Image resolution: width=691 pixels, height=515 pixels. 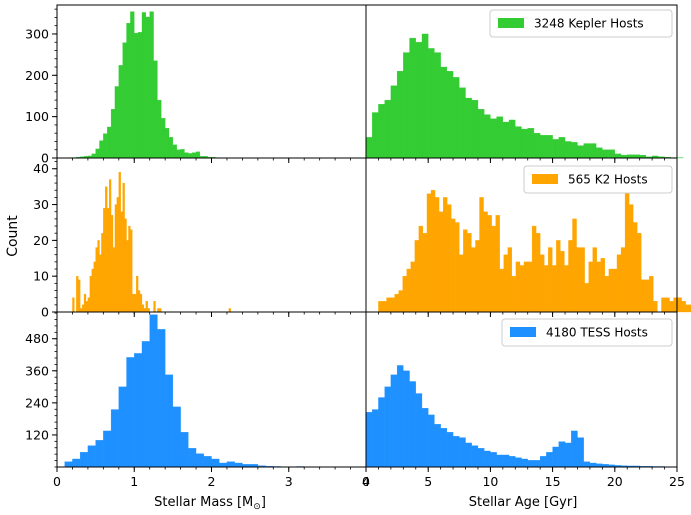 I want to click on tess-mass-xtick-label: 3, so click(x=289, y=481).